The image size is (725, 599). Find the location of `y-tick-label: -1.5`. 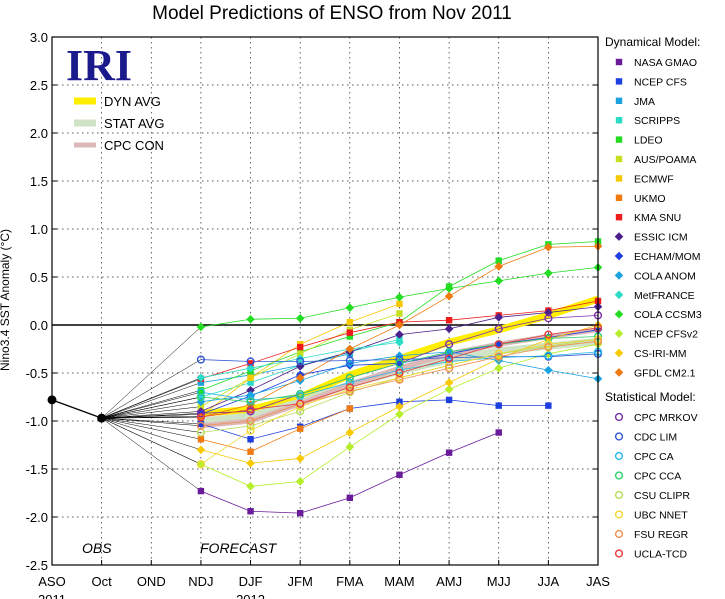

y-tick-label: -1.5 is located at coordinates (37, 469).